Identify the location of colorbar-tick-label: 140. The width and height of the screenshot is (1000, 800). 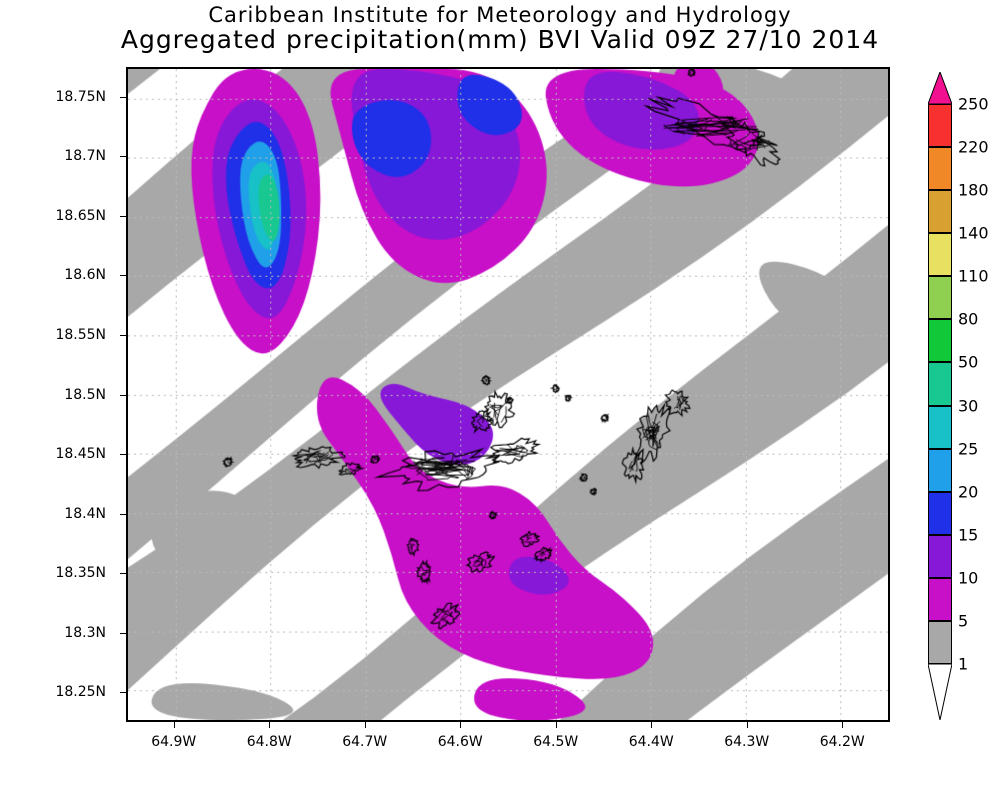
(973, 233).